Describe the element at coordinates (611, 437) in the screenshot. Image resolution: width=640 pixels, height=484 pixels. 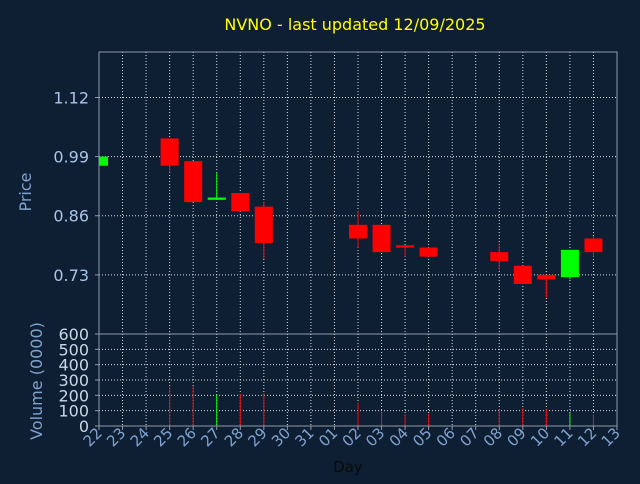
I see `x-tick-label: 13` at that location.